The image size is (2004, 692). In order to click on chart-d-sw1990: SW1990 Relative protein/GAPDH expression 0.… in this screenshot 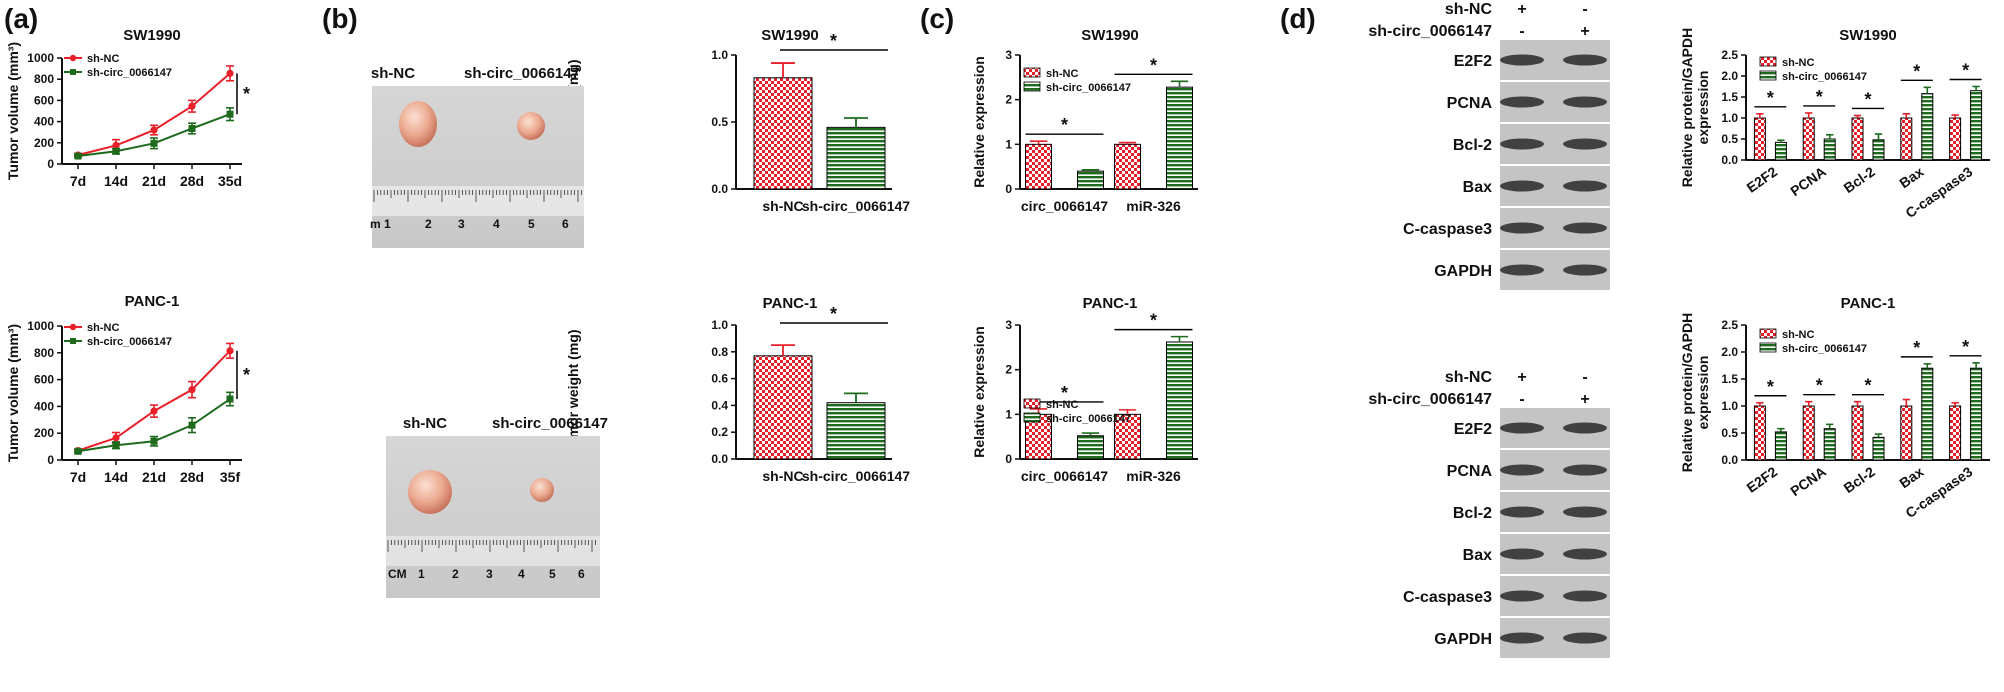, I will do `click(1834, 124)`.